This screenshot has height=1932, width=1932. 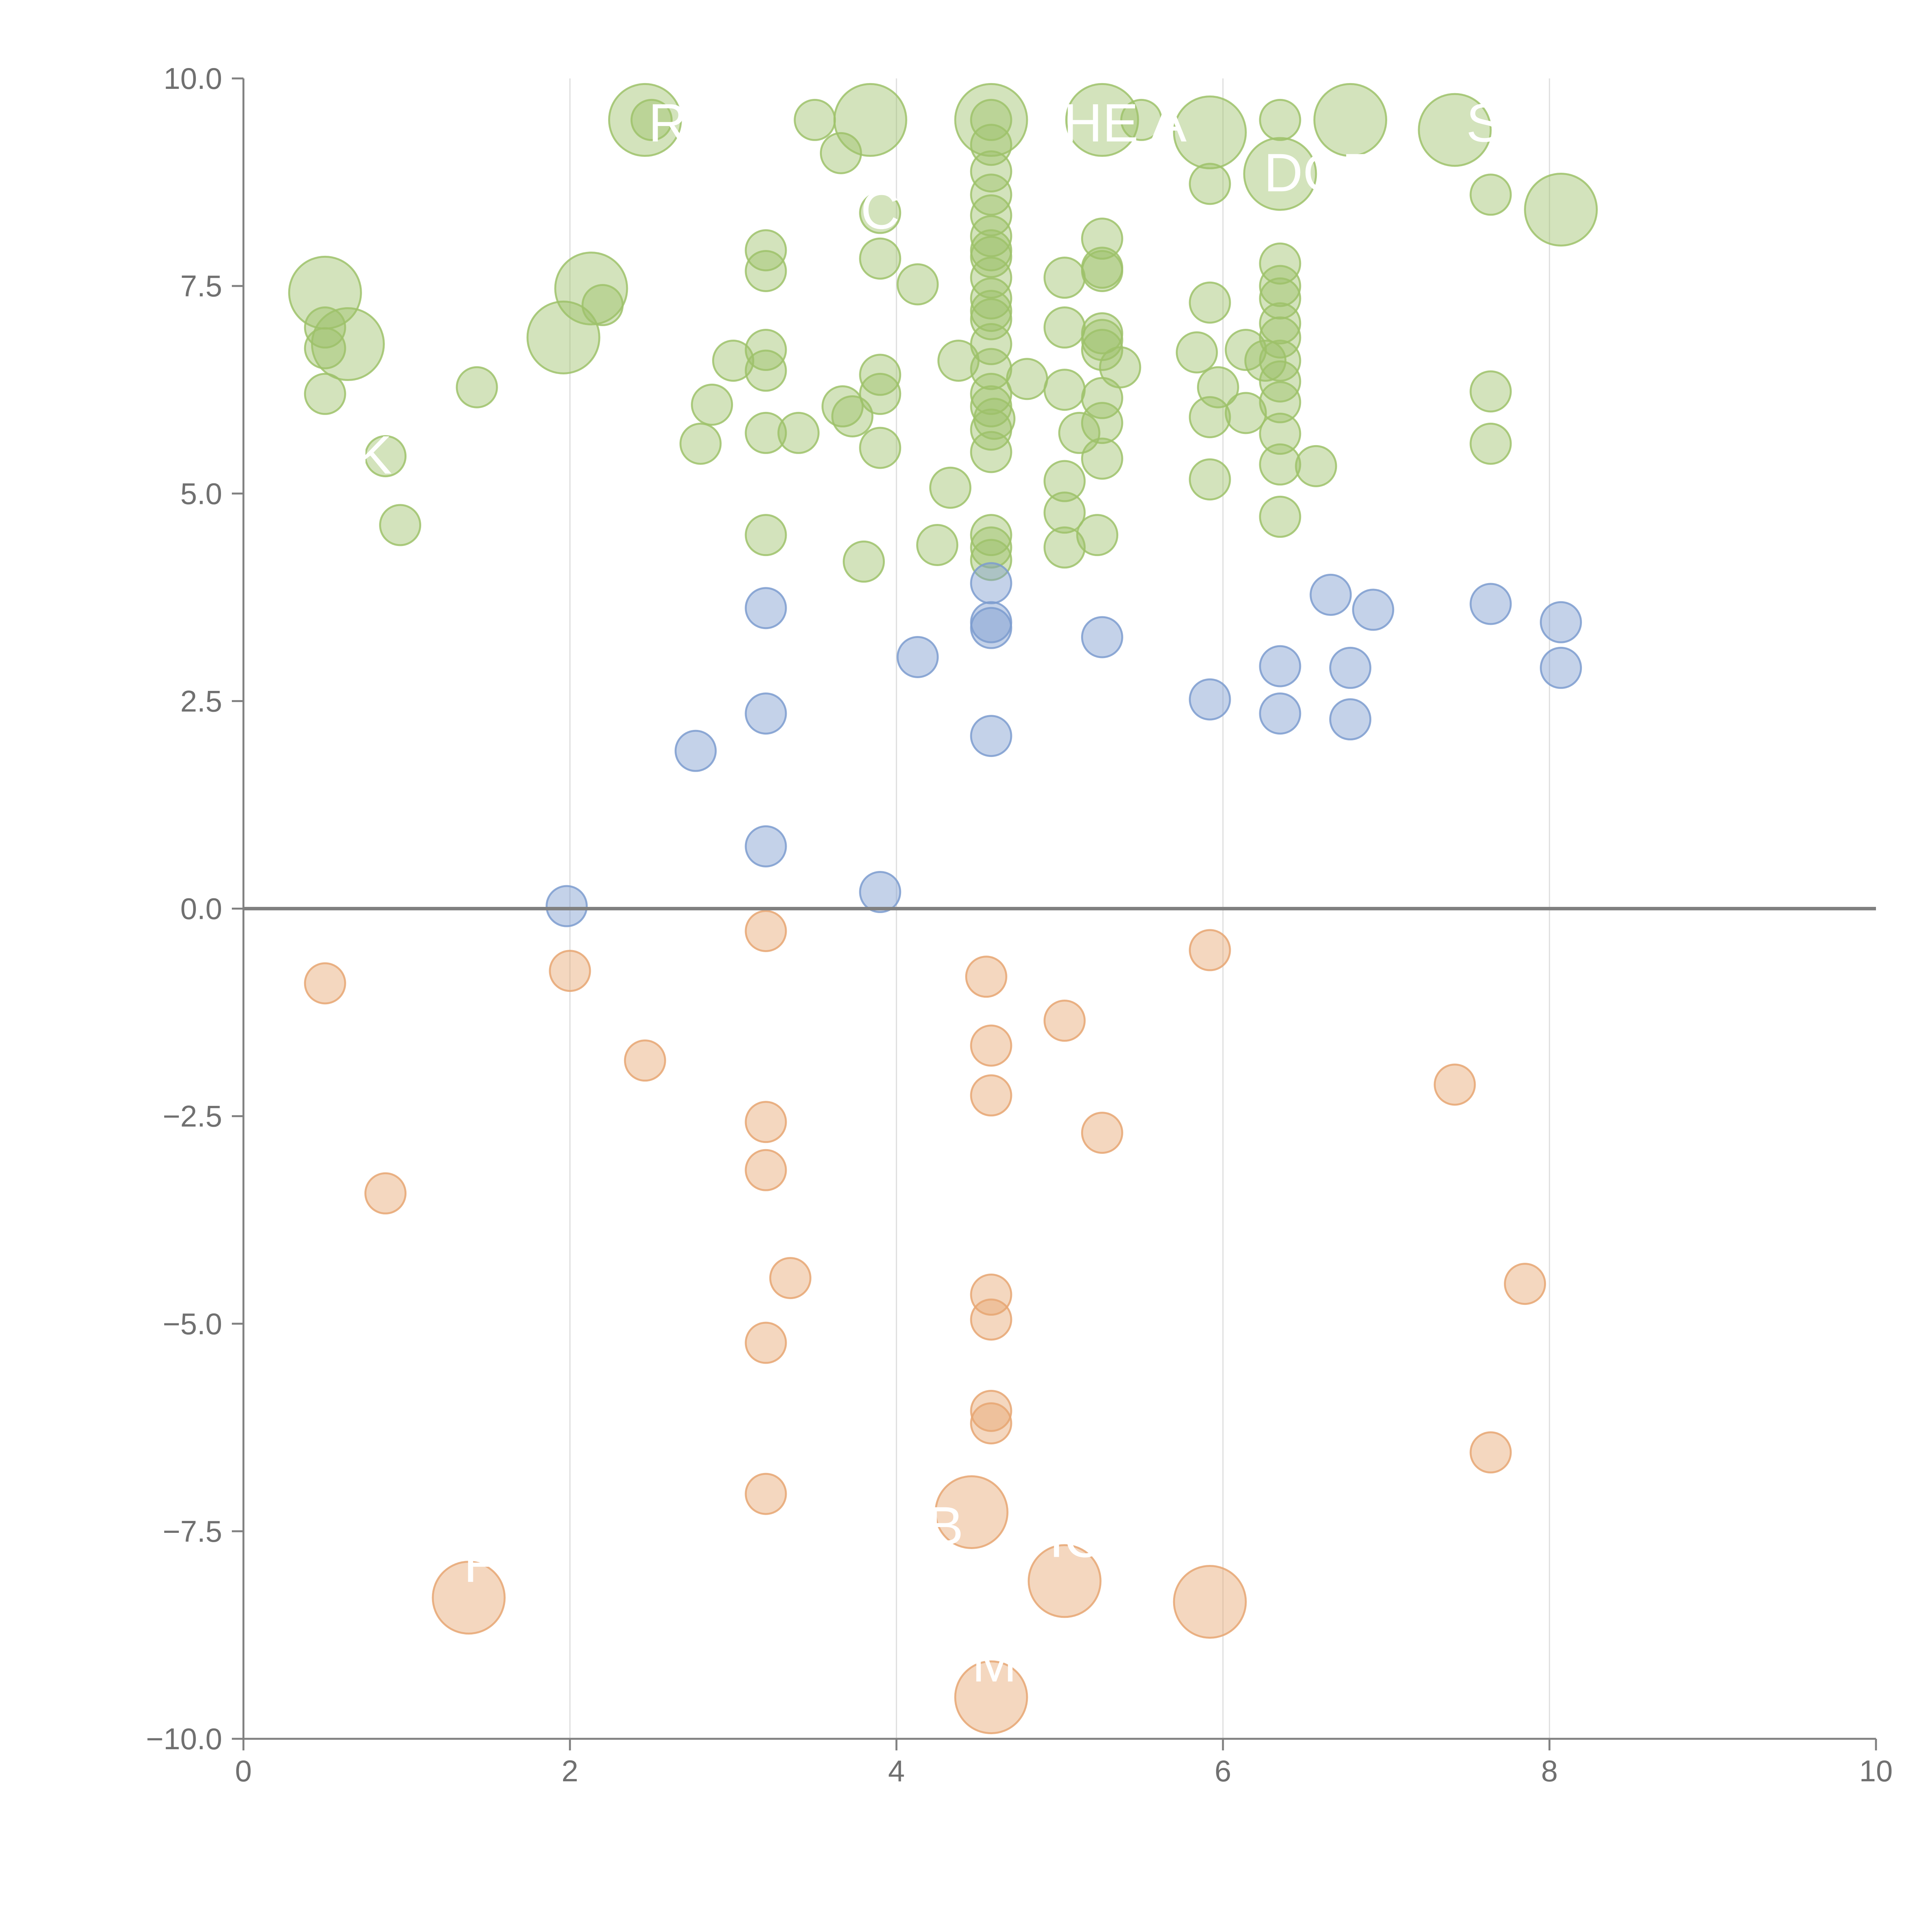 I want to click on x-tick-label: 2, so click(x=570, y=1771).